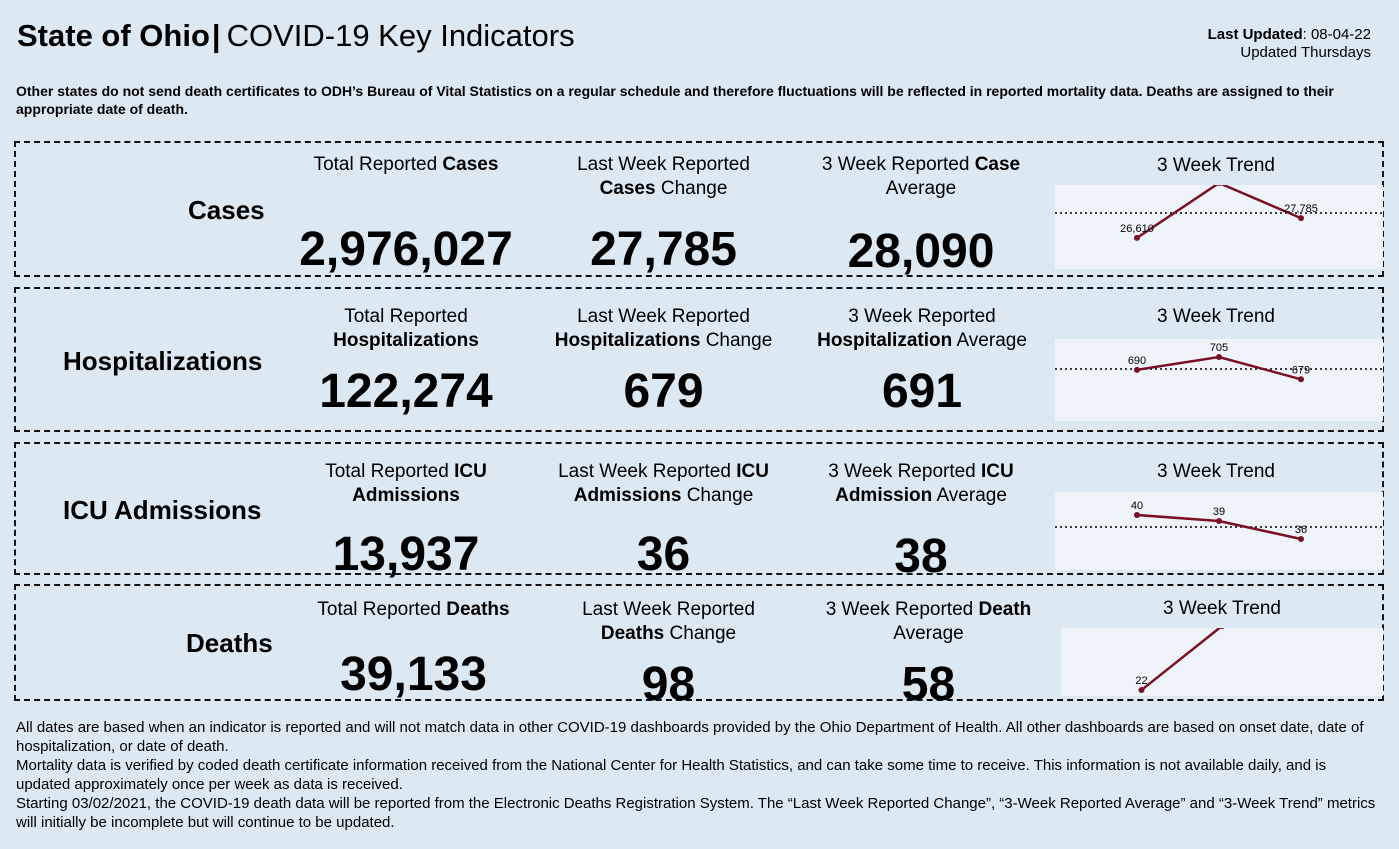 The height and width of the screenshot is (849, 1399). I want to click on trend-data-label: 705, so click(1219, 348).